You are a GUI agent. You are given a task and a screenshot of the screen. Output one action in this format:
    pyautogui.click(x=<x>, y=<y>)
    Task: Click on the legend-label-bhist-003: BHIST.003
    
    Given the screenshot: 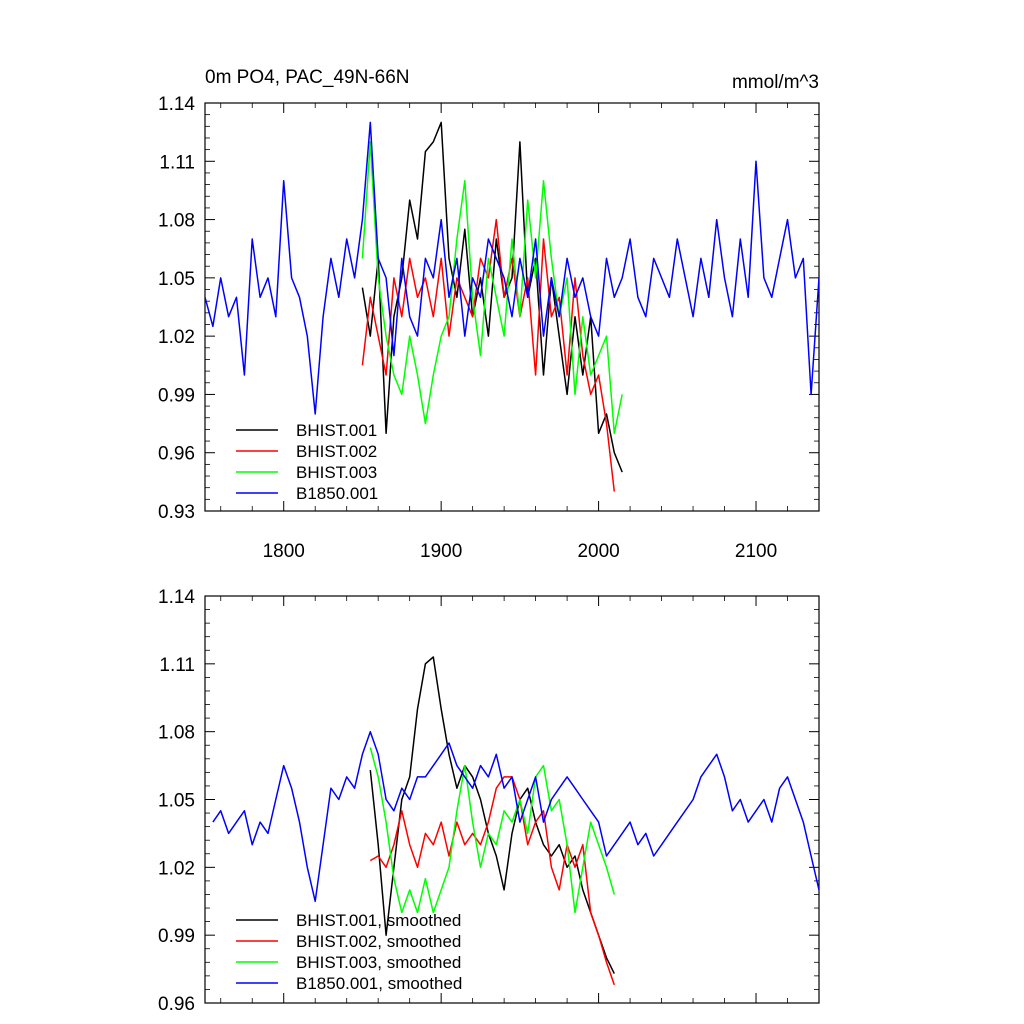 What is the action you would take?
    pyautogui.click(x=336, y=472)
    